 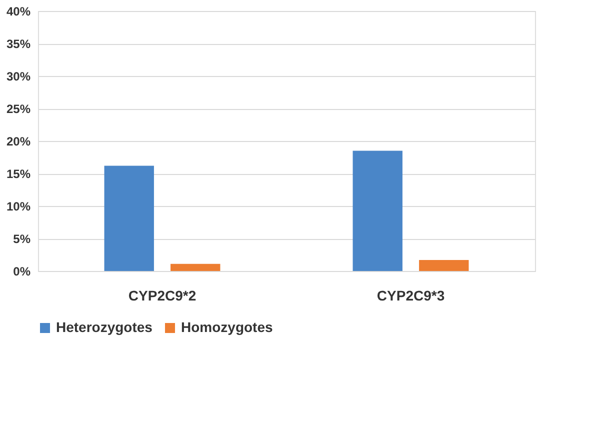 I want to click on y-tick-label: 35%, so click(x=18, y=44).